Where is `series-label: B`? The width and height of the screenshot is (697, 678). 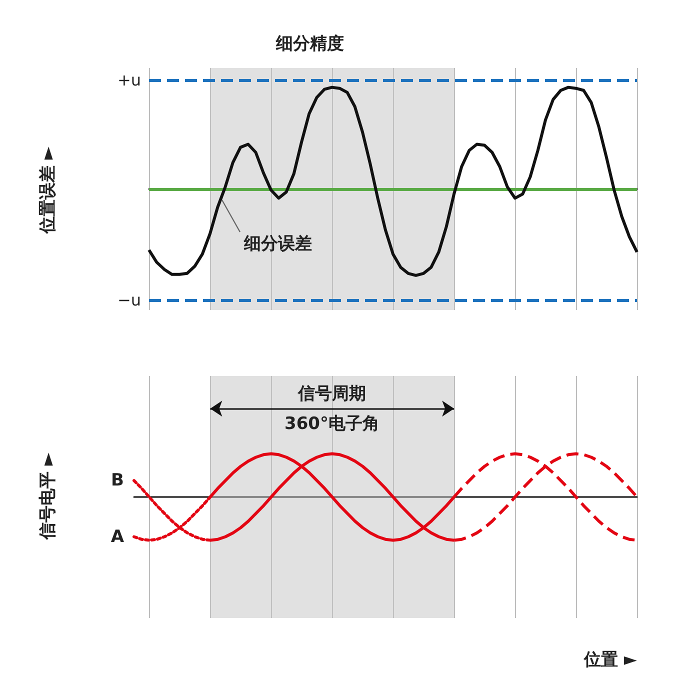
series-label: B is located at coordinates (117, 480).